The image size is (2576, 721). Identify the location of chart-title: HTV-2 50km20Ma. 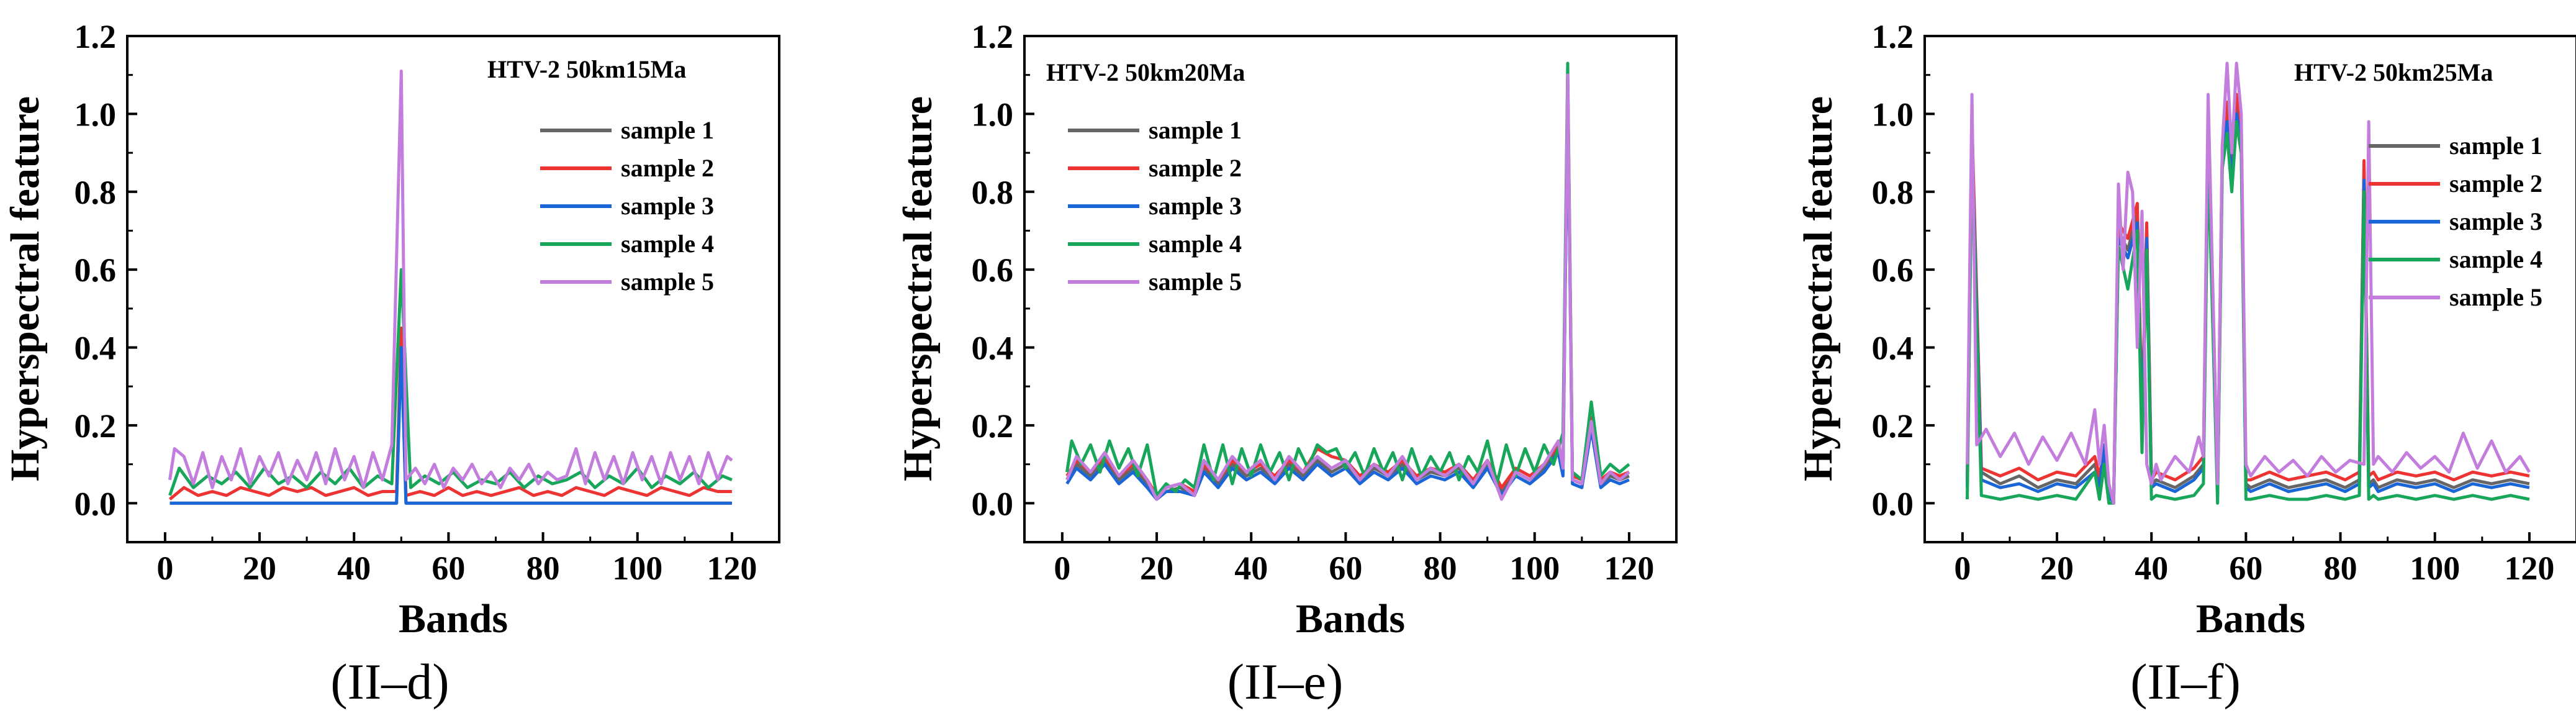
(1145, 72).